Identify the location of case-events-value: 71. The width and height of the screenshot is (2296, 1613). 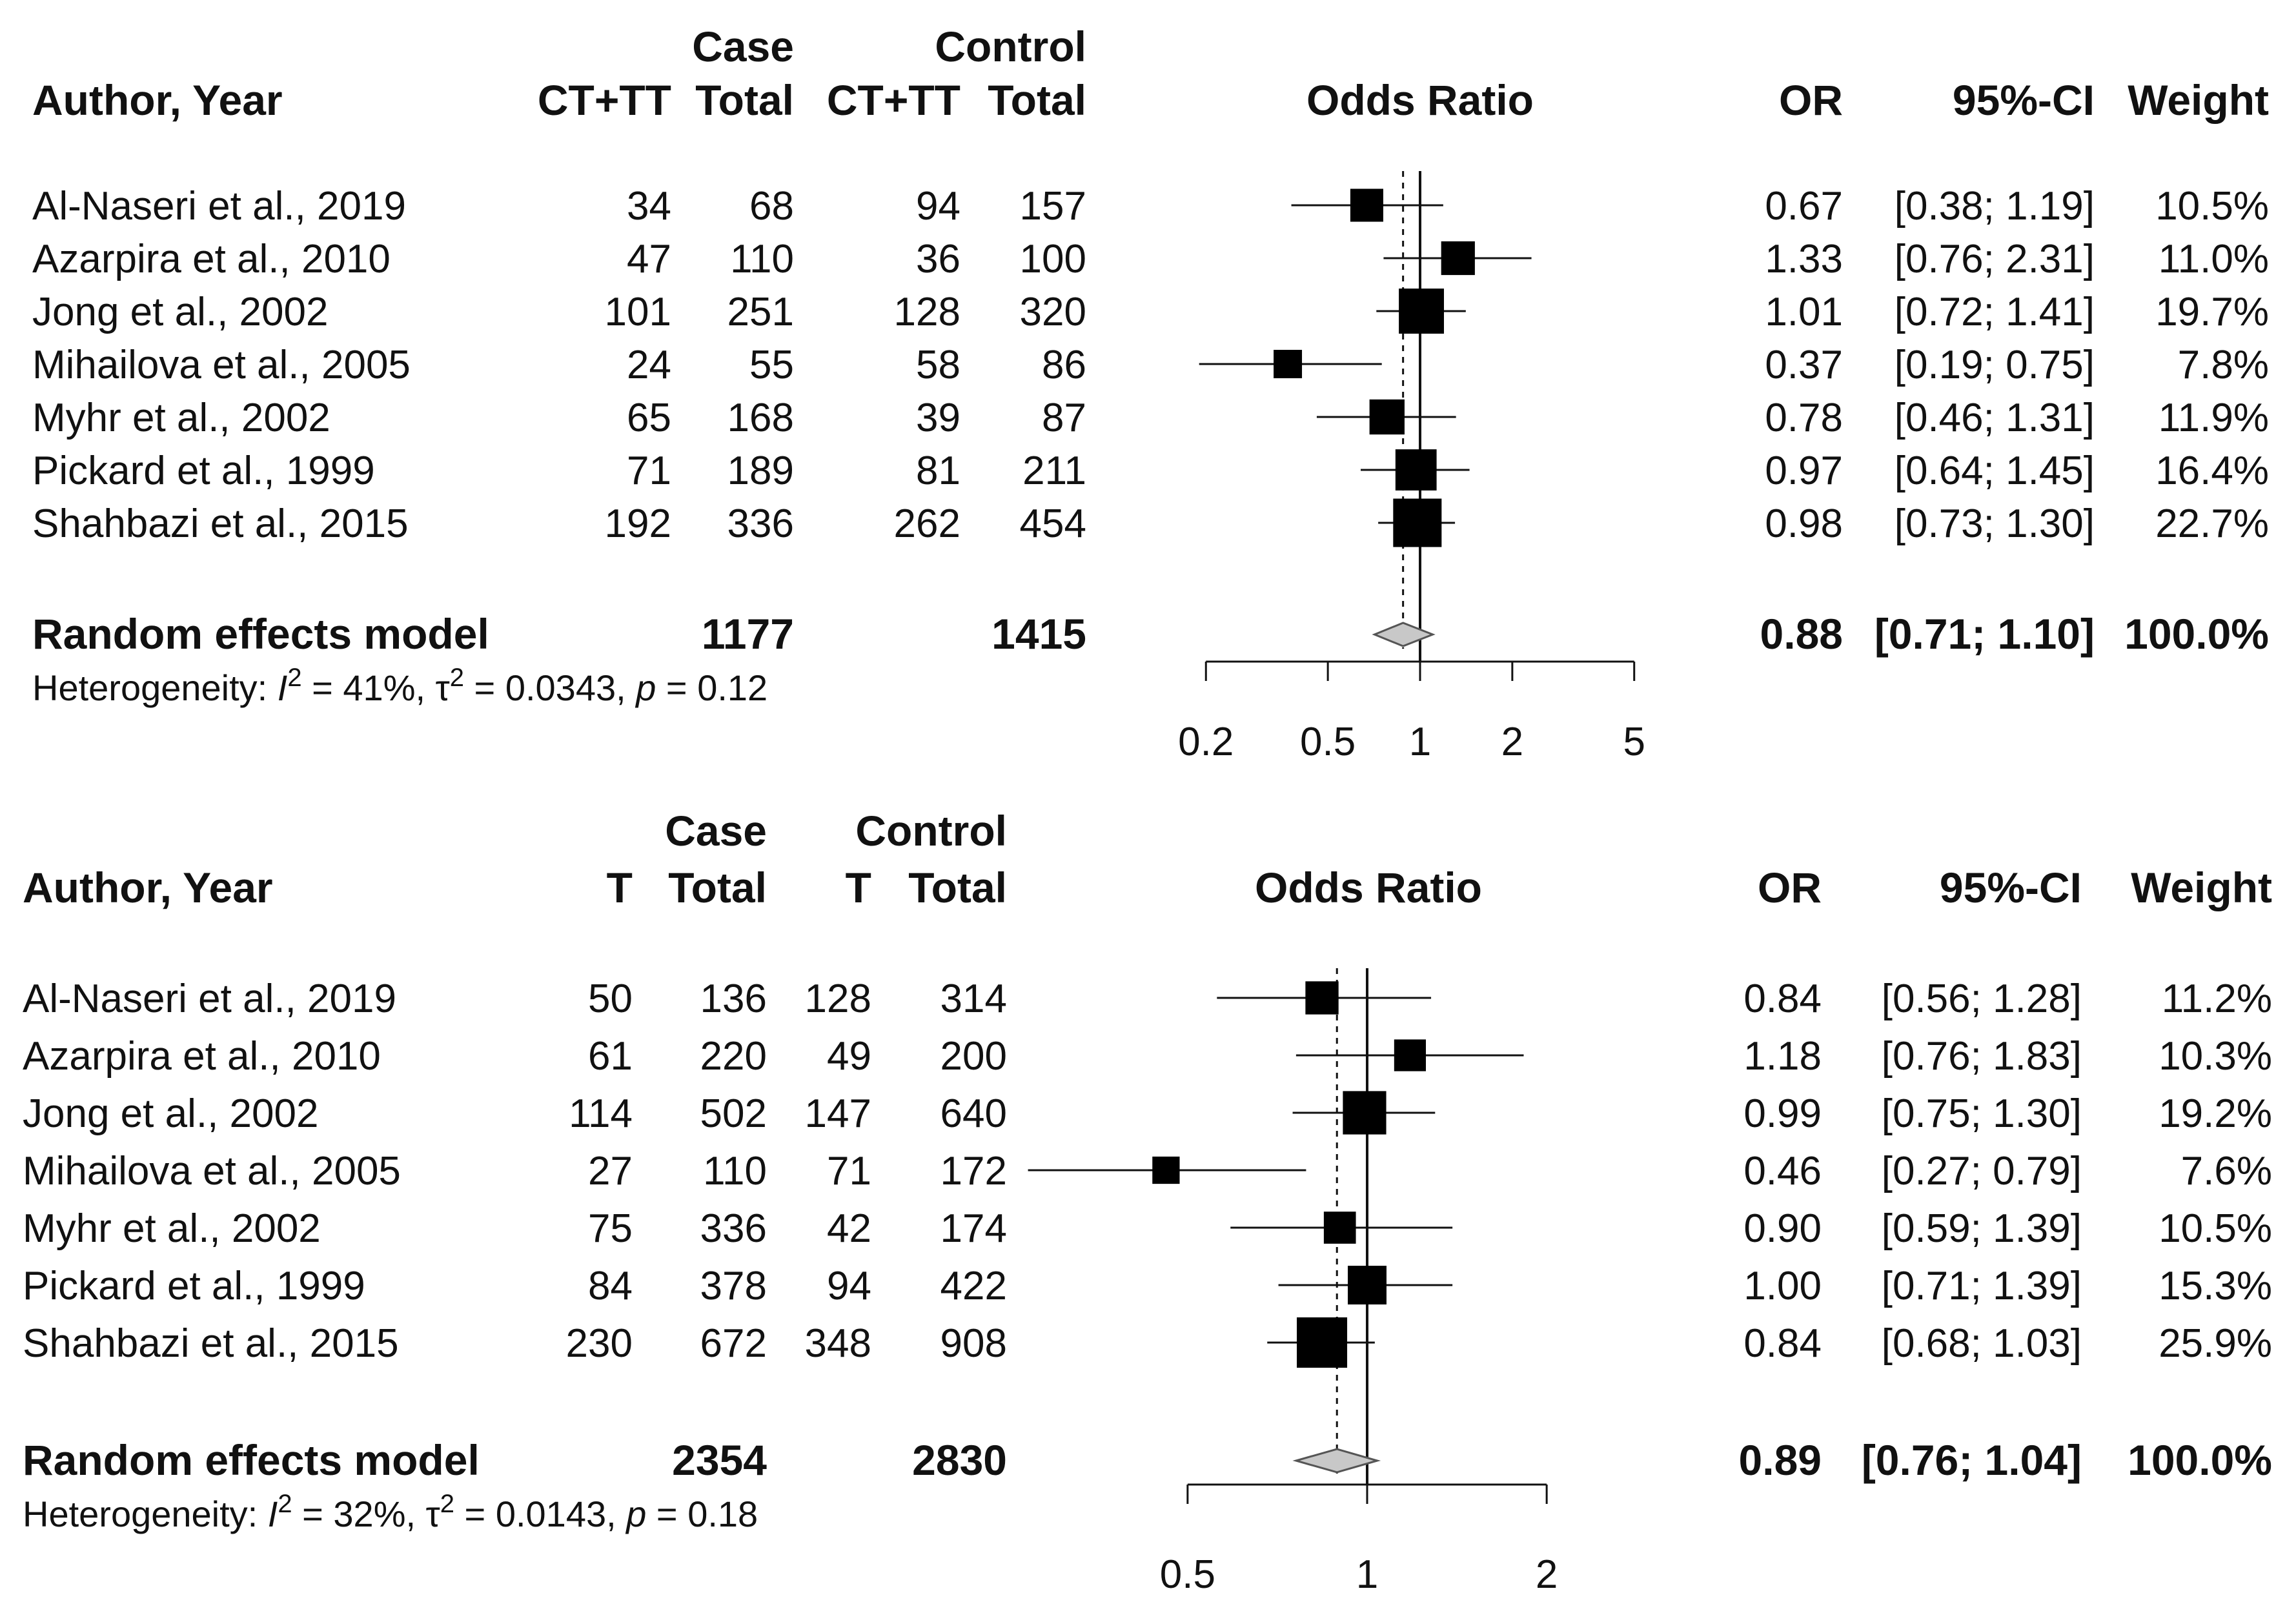
(649, 471).